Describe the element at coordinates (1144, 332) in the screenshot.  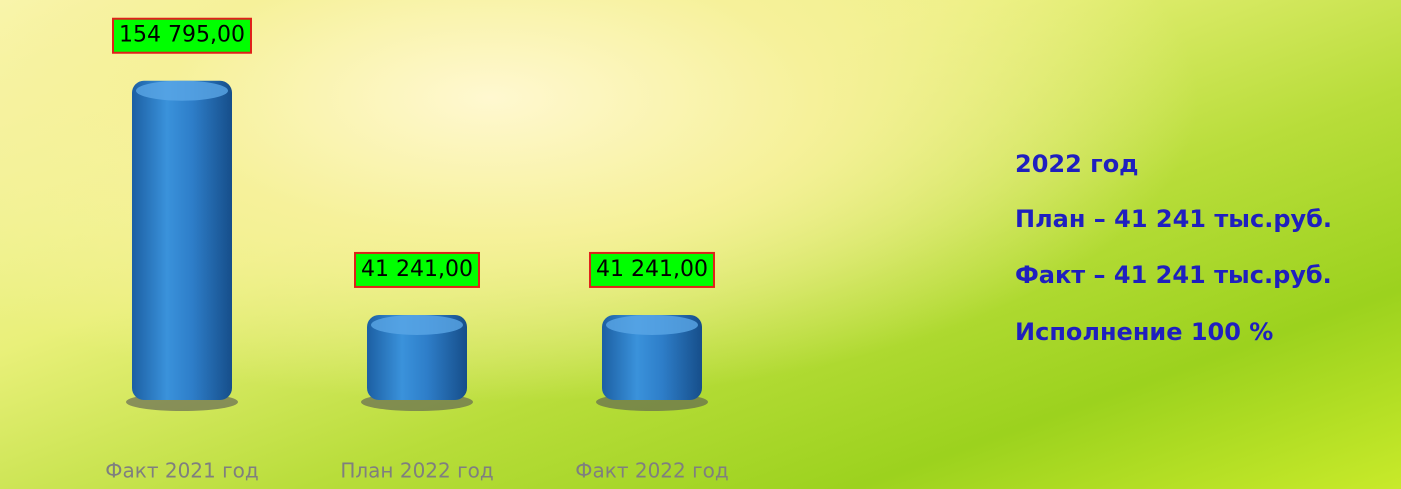
I see `annotation: Исполнение 100 %` at that location.